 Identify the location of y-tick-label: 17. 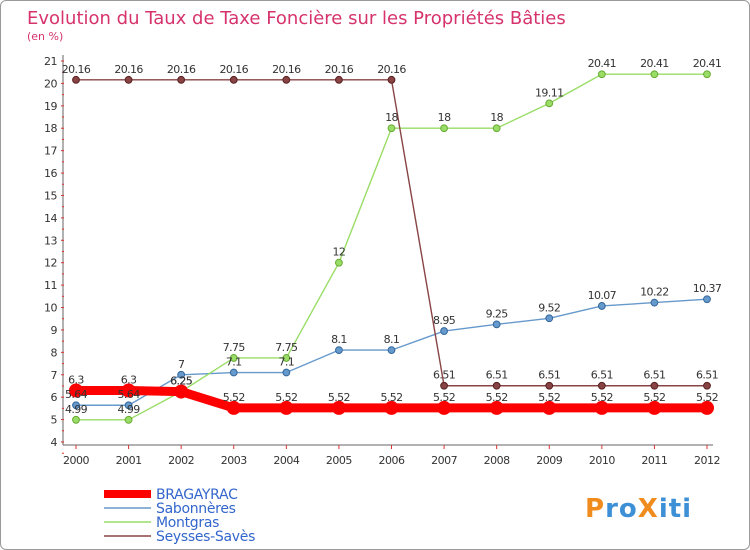
(50, 151).